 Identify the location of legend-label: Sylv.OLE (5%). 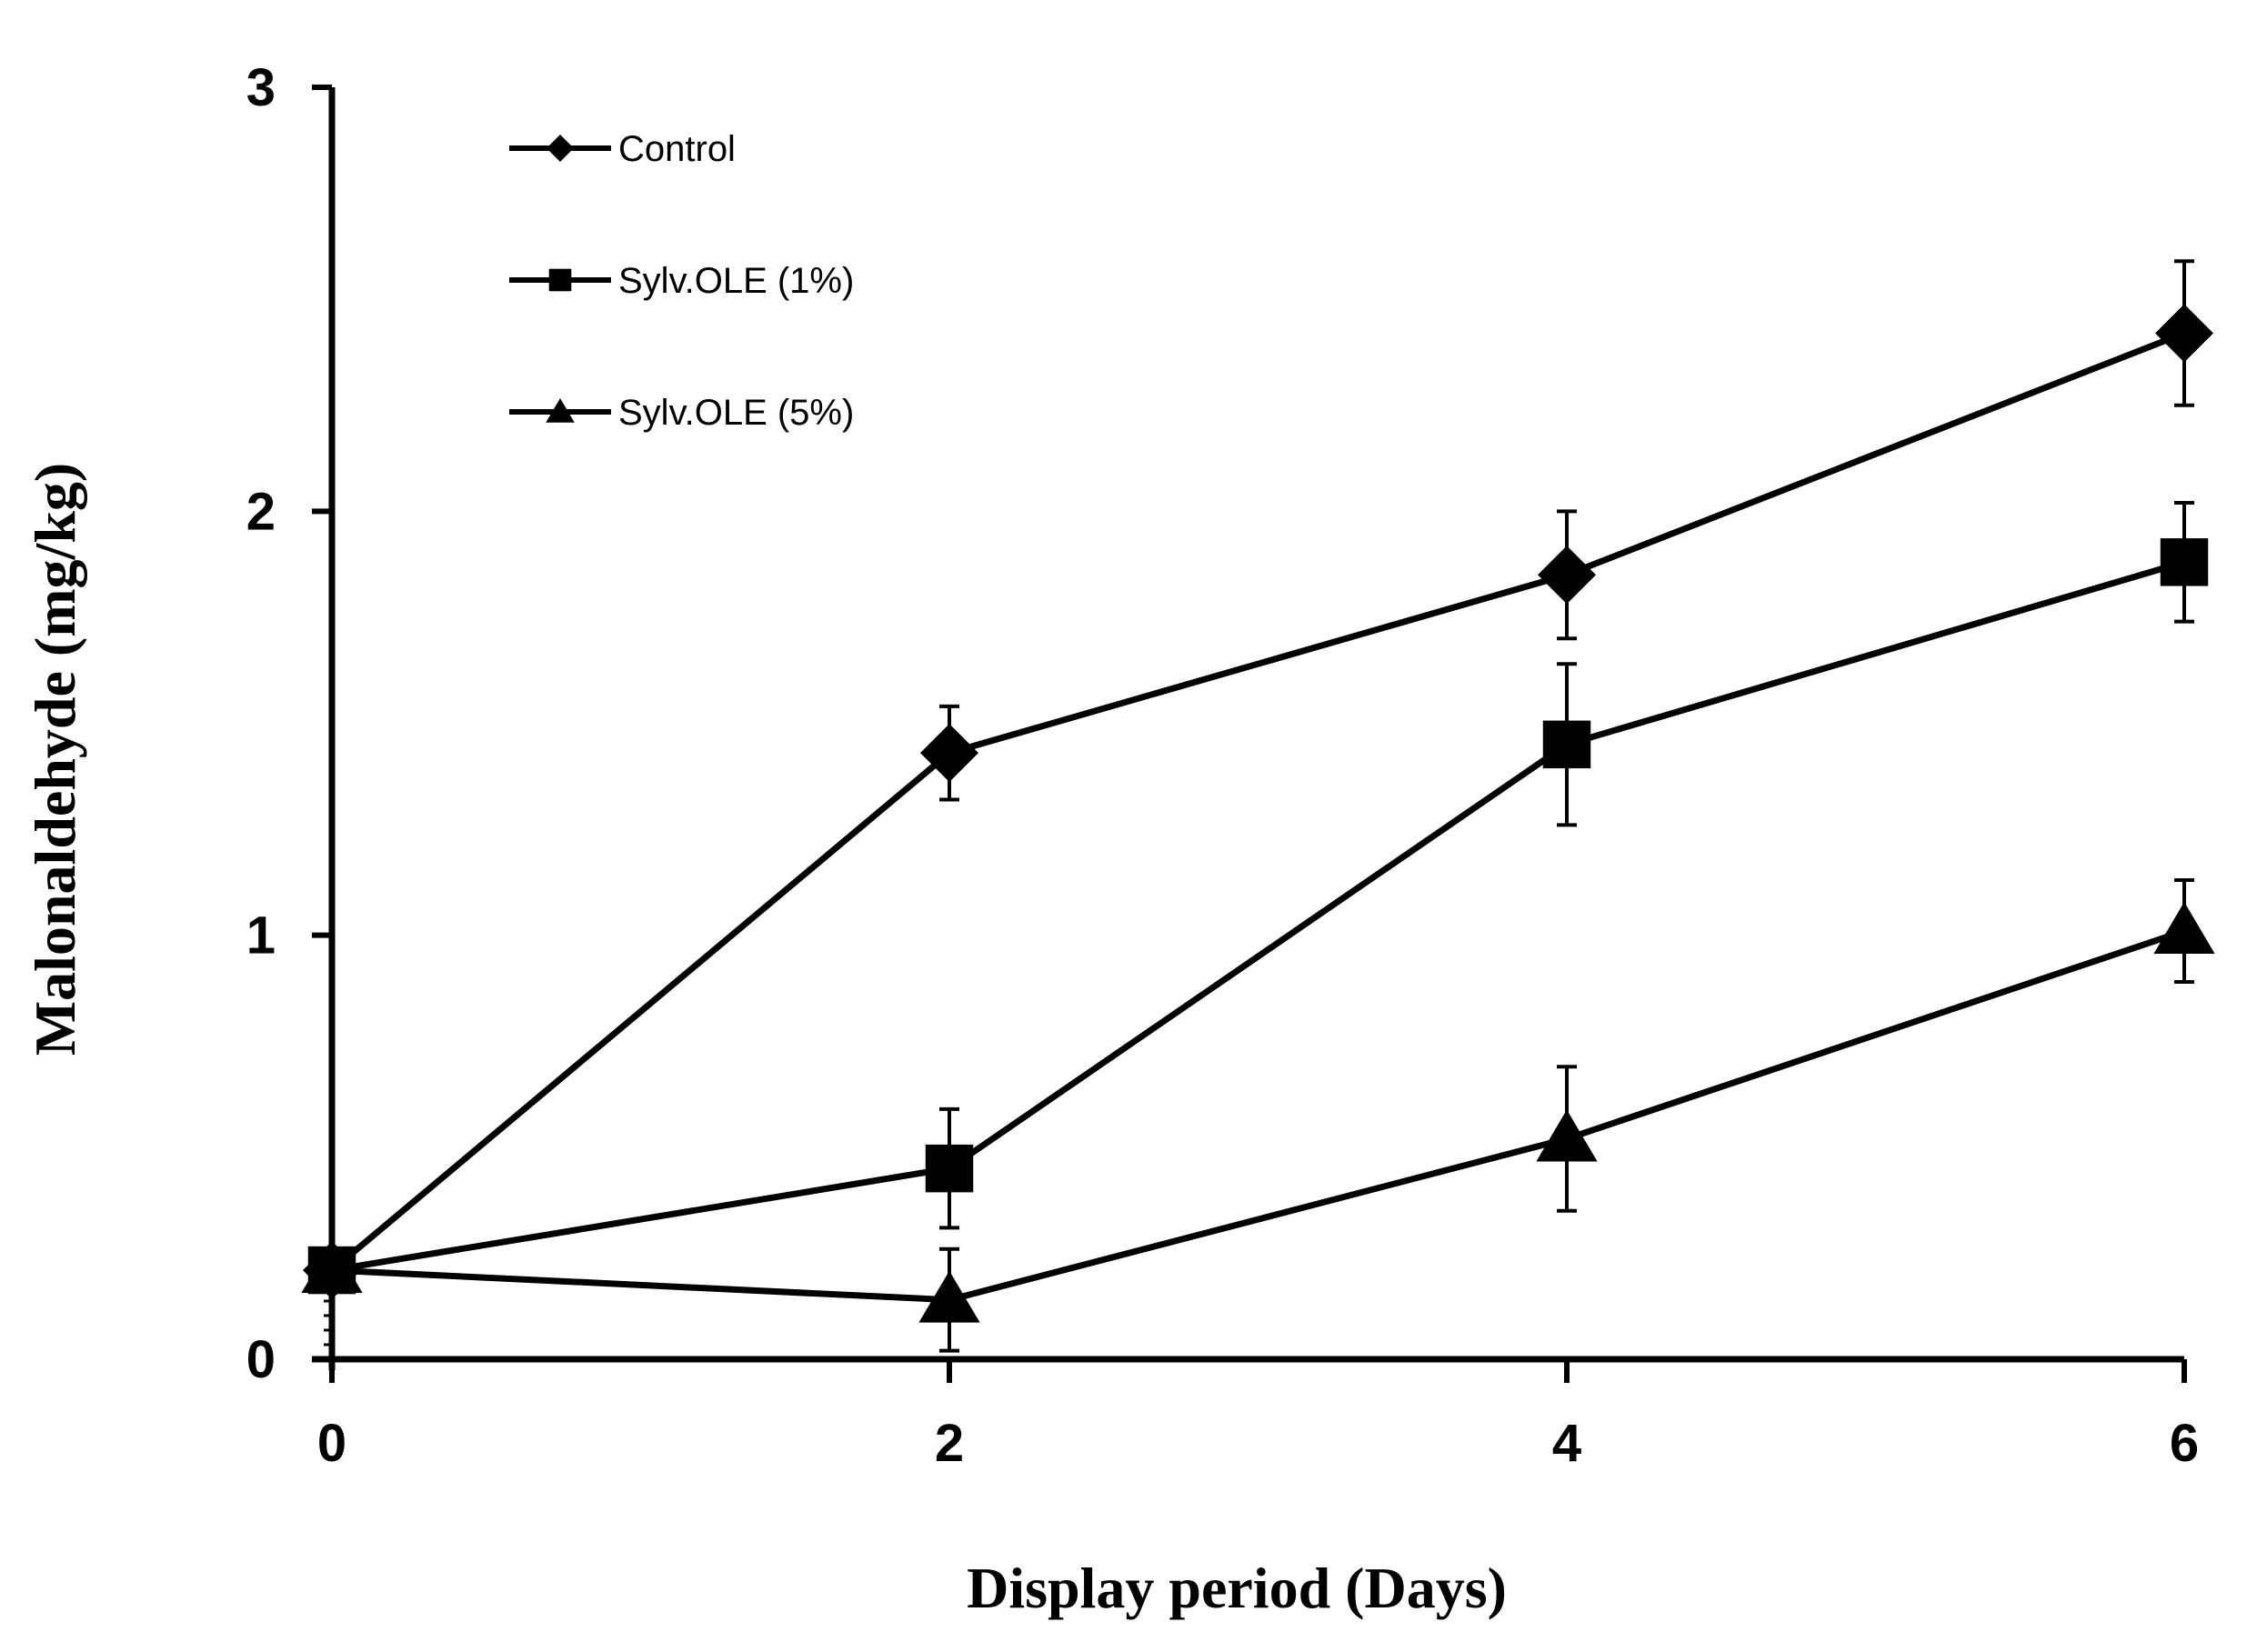
(736, 413).